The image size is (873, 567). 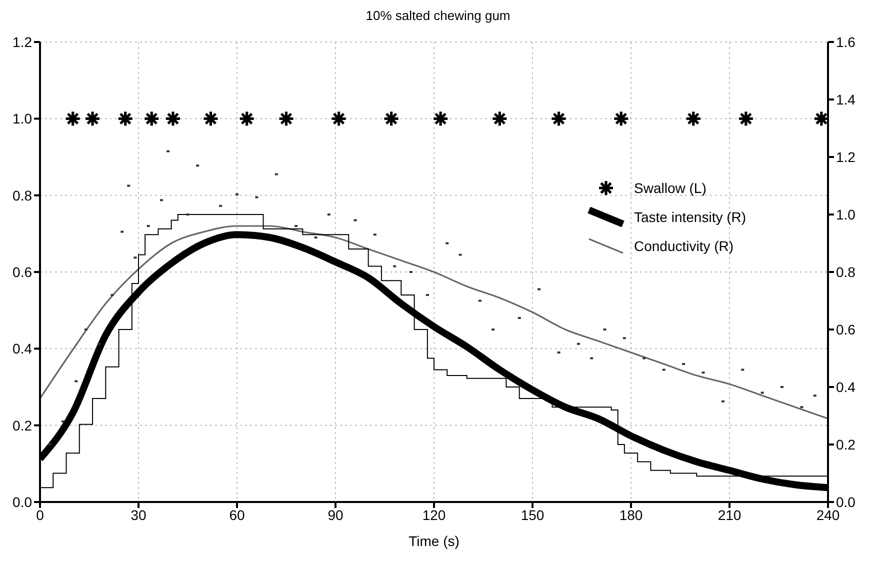 What do you see at coordinates (846, 214) in the screenshot?
I see `y2-tick-label: 1.0` at bounding box center [846, 214].